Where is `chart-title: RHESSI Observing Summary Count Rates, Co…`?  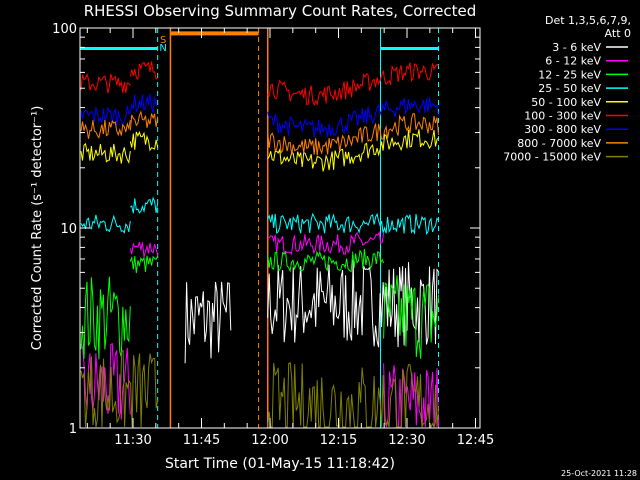 chart-title: RHESSI Observing Summary Count Rates, Co… is located at coordinates (280, 11).